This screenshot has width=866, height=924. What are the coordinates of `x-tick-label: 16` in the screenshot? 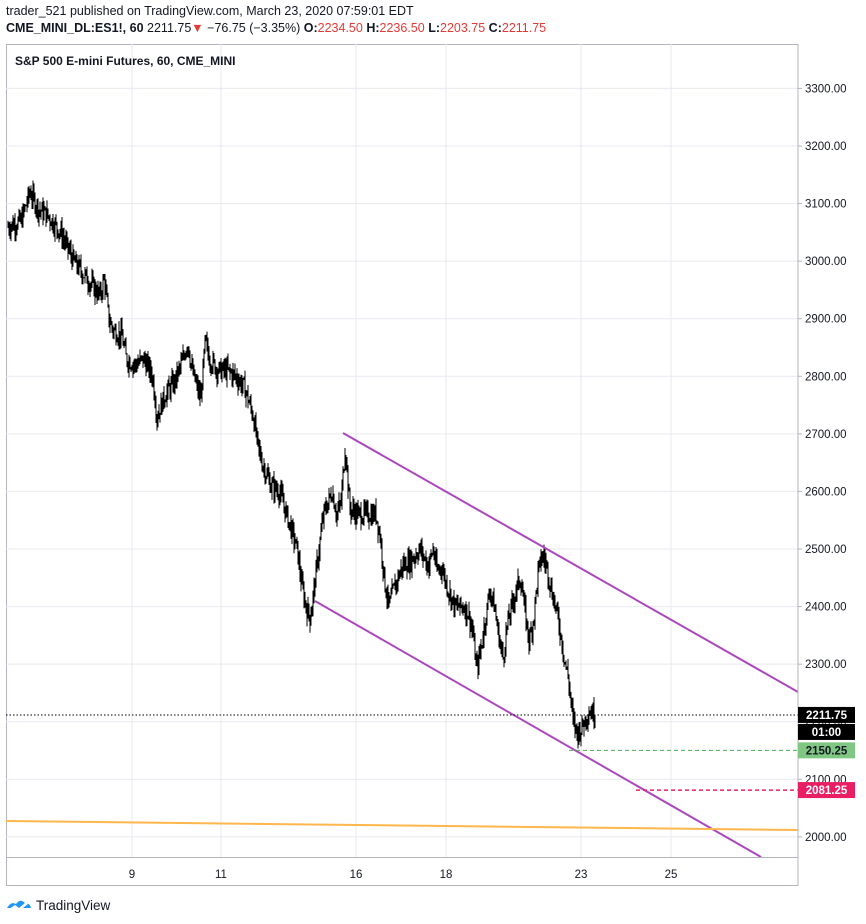 It's located at (356, 875).